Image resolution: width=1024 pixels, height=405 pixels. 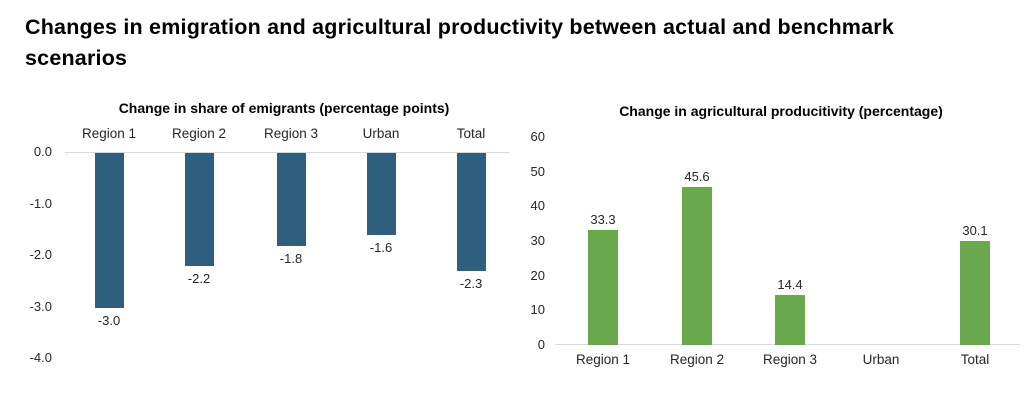 I want to click on value-label-region-3: -1.8, so click(x=291, y=258).